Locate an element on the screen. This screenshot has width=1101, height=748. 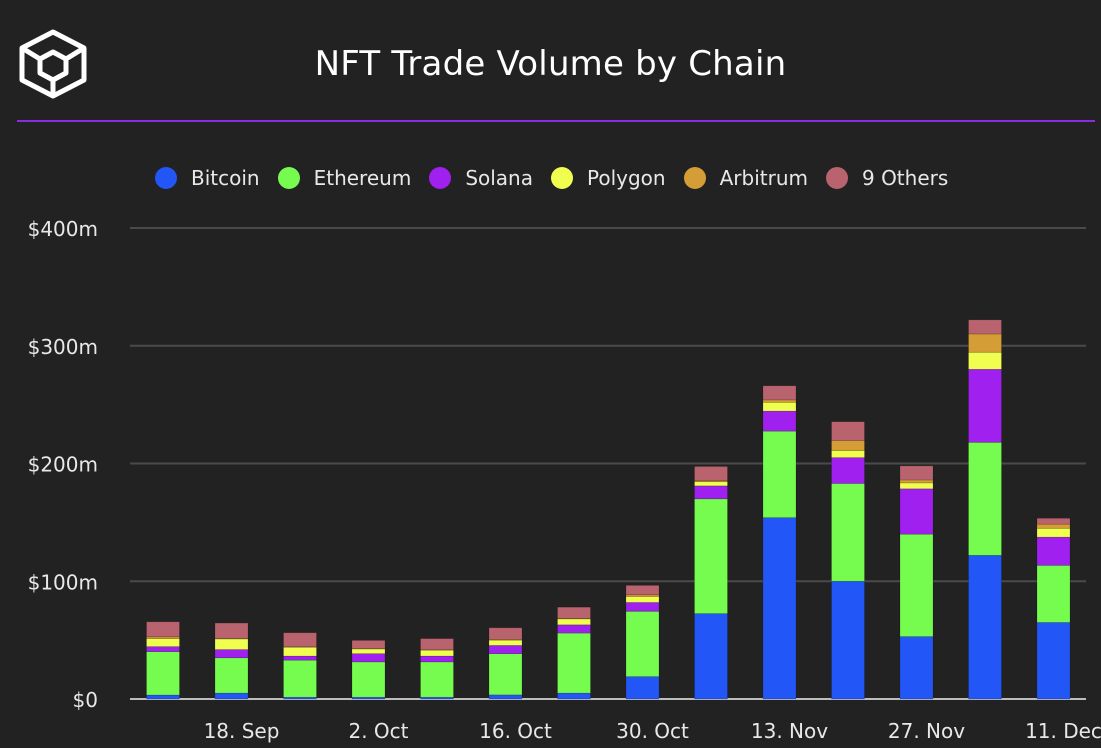
legend-item: Ethereum is located at coordinates (344, 178).